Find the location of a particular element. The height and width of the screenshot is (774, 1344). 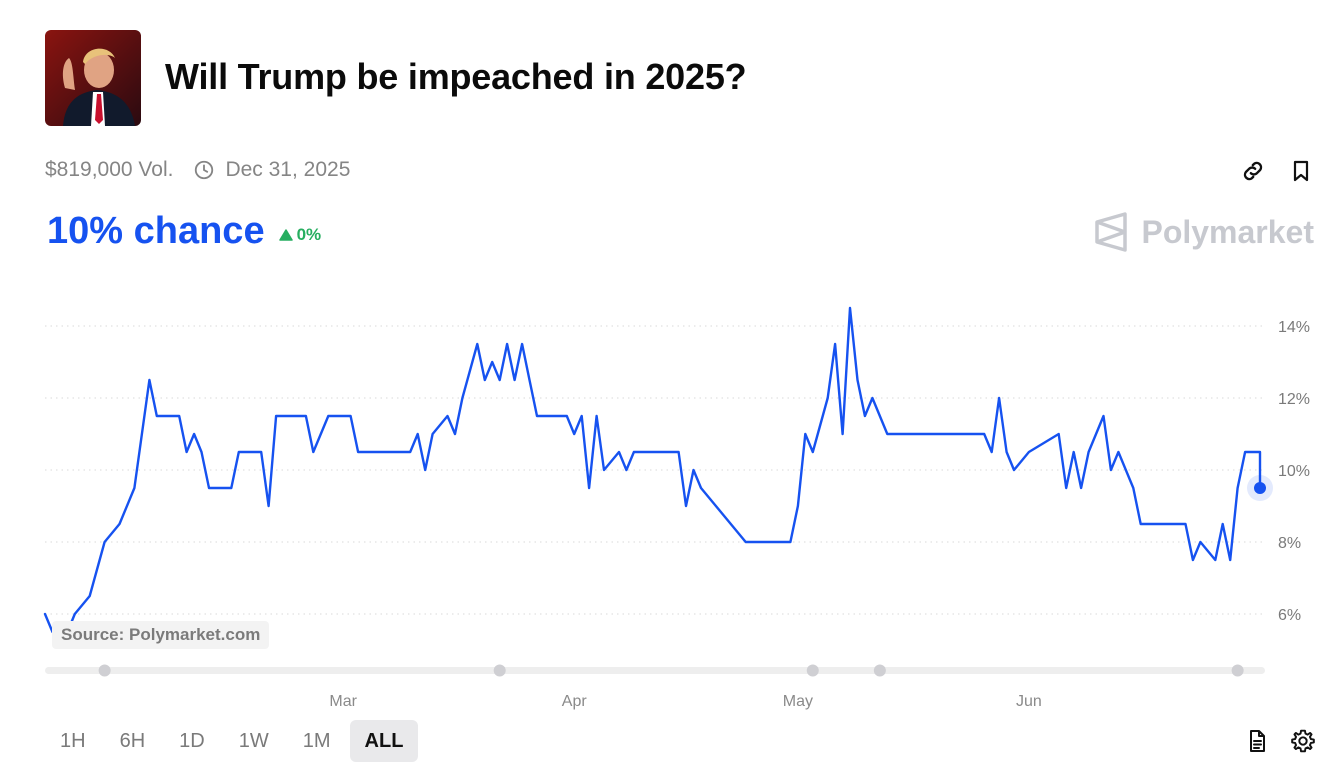

brand-watermark: Polymarket is located at coordinates (1203, 232).